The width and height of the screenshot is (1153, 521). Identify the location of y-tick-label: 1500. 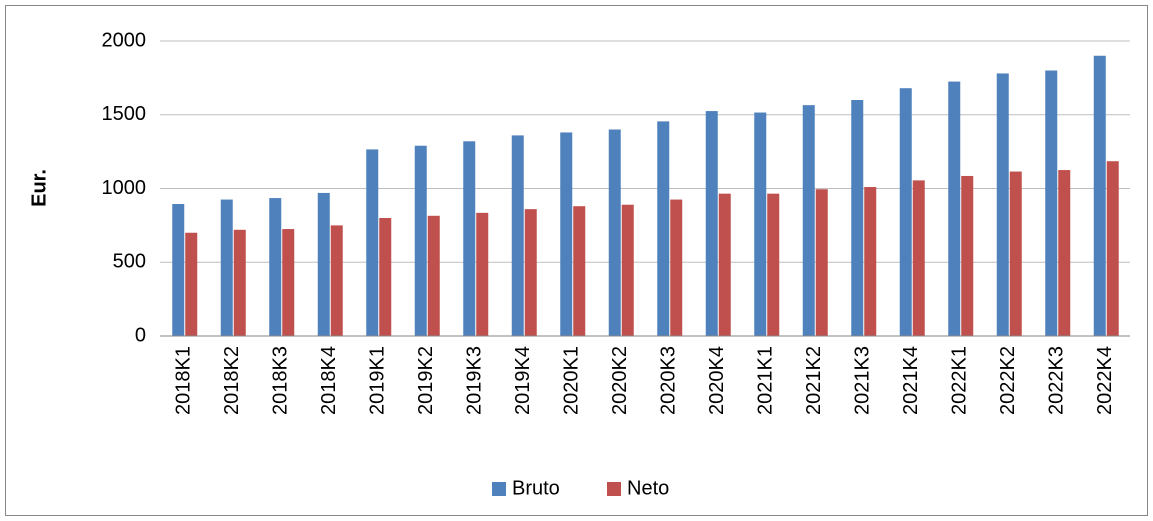
(124, 114).